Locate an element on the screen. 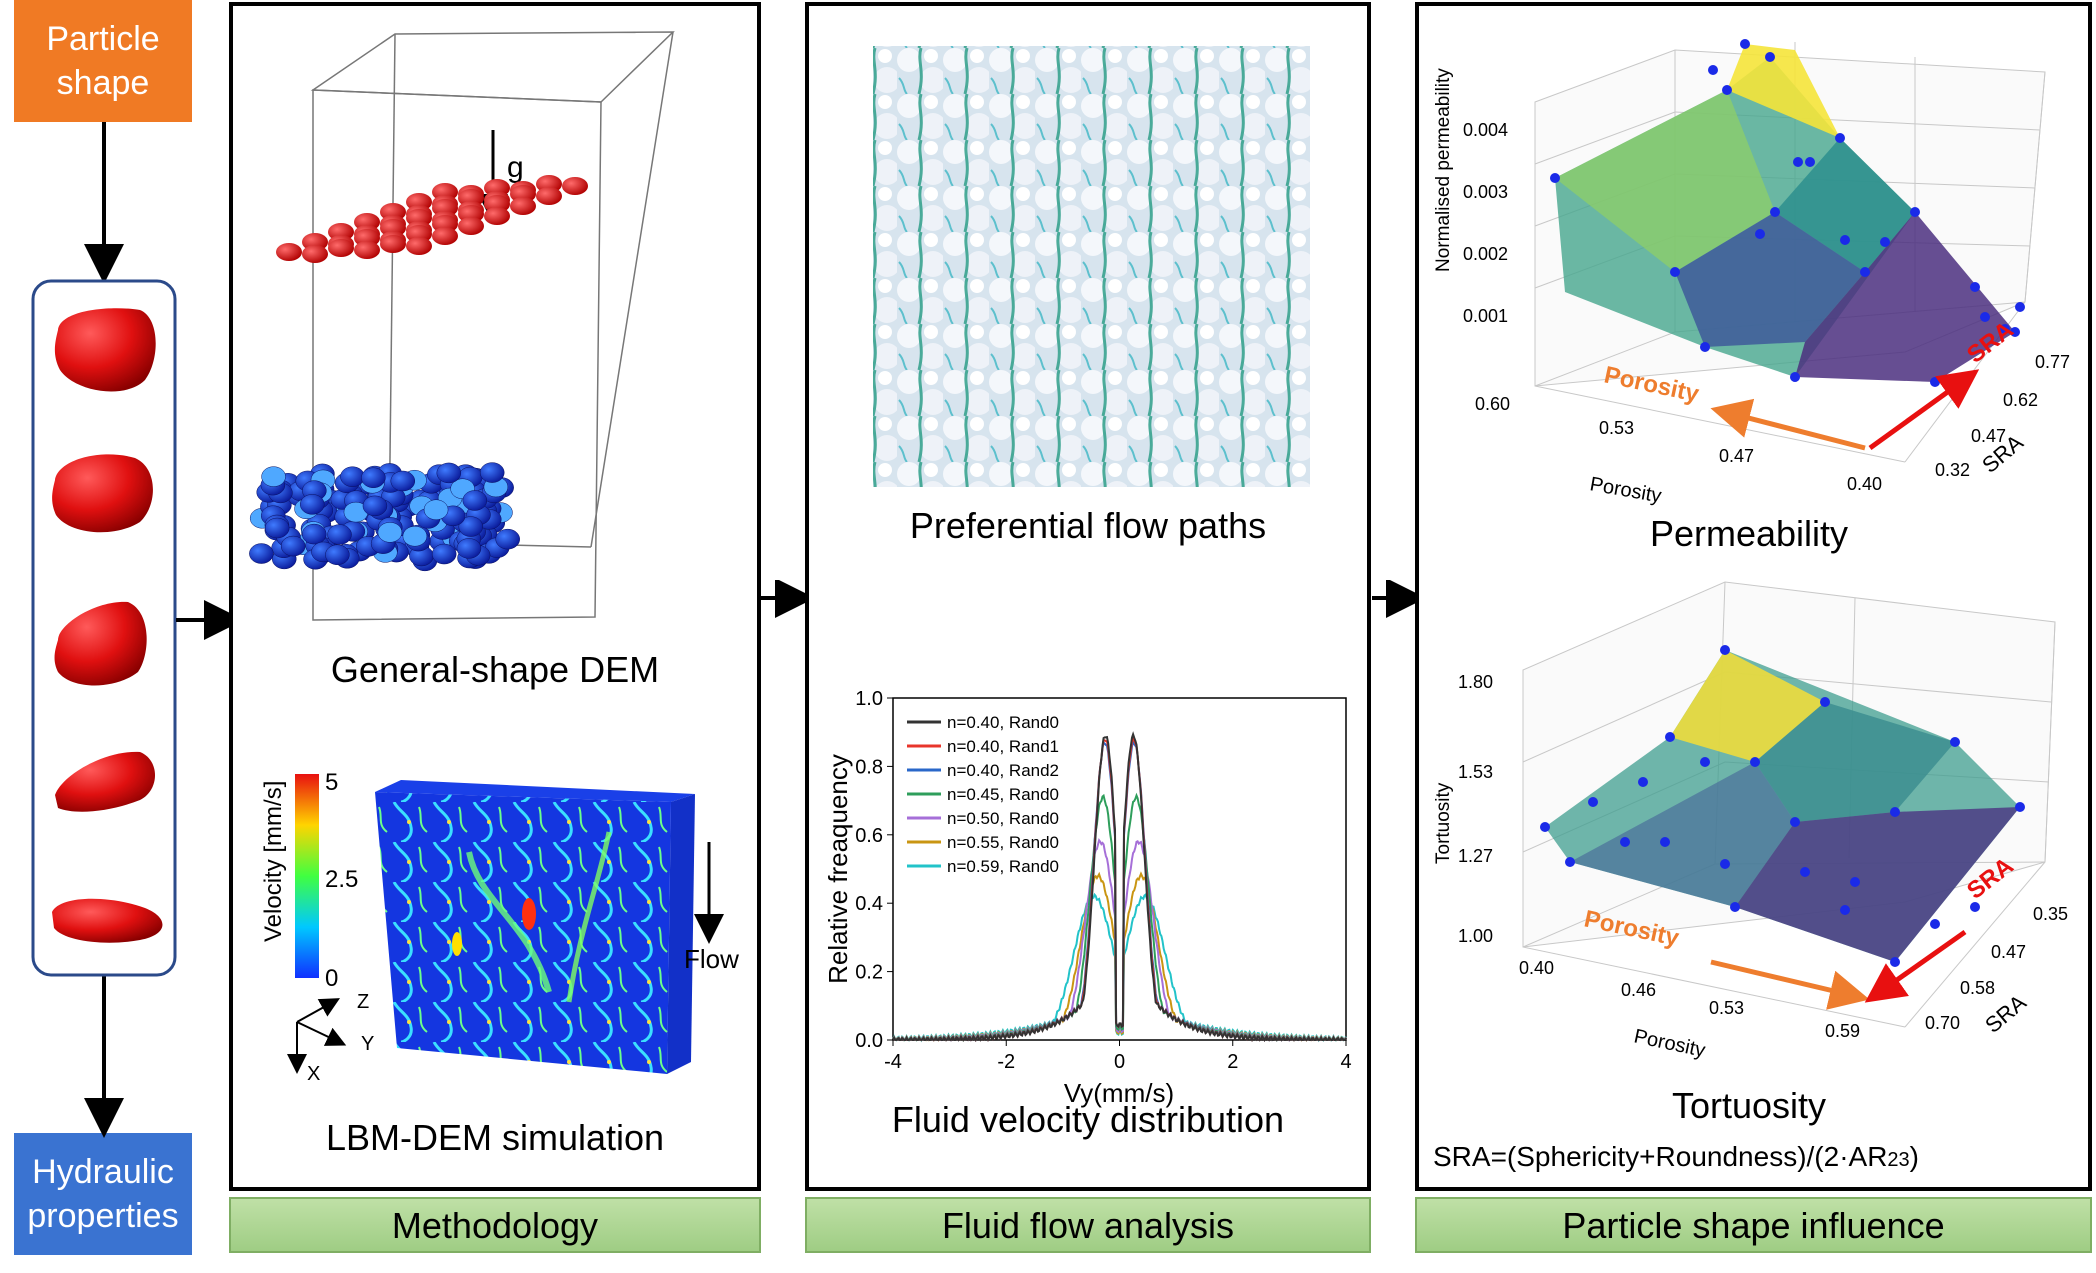  tort-z-tick-4: 1.00 is located at coordinates (1475, 936).